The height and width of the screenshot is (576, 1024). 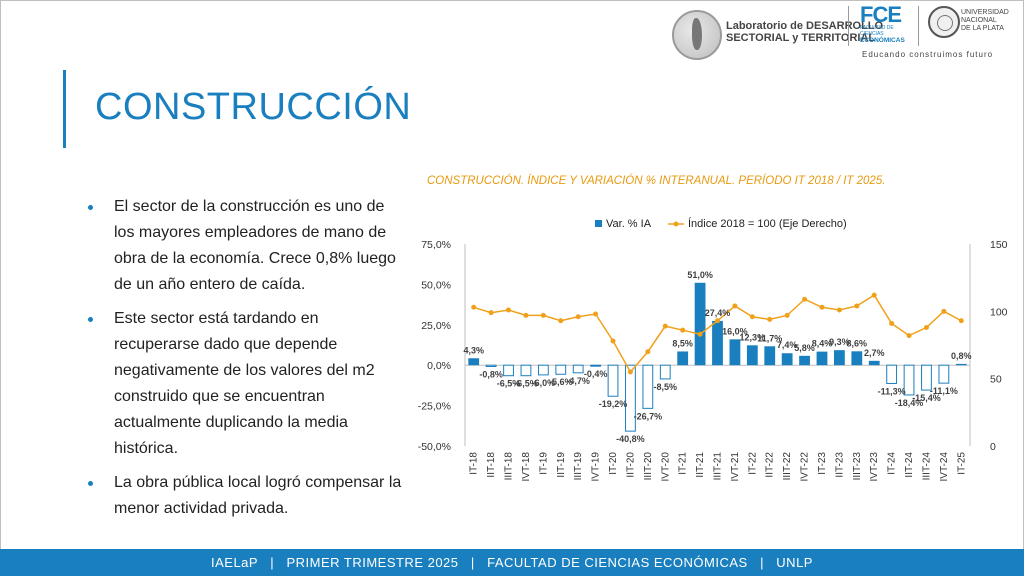 What do you see at coordinates (794, 562) in the screenshot?
I see `footer-item-unlp: UNLP` at bounding box center [794, 562].